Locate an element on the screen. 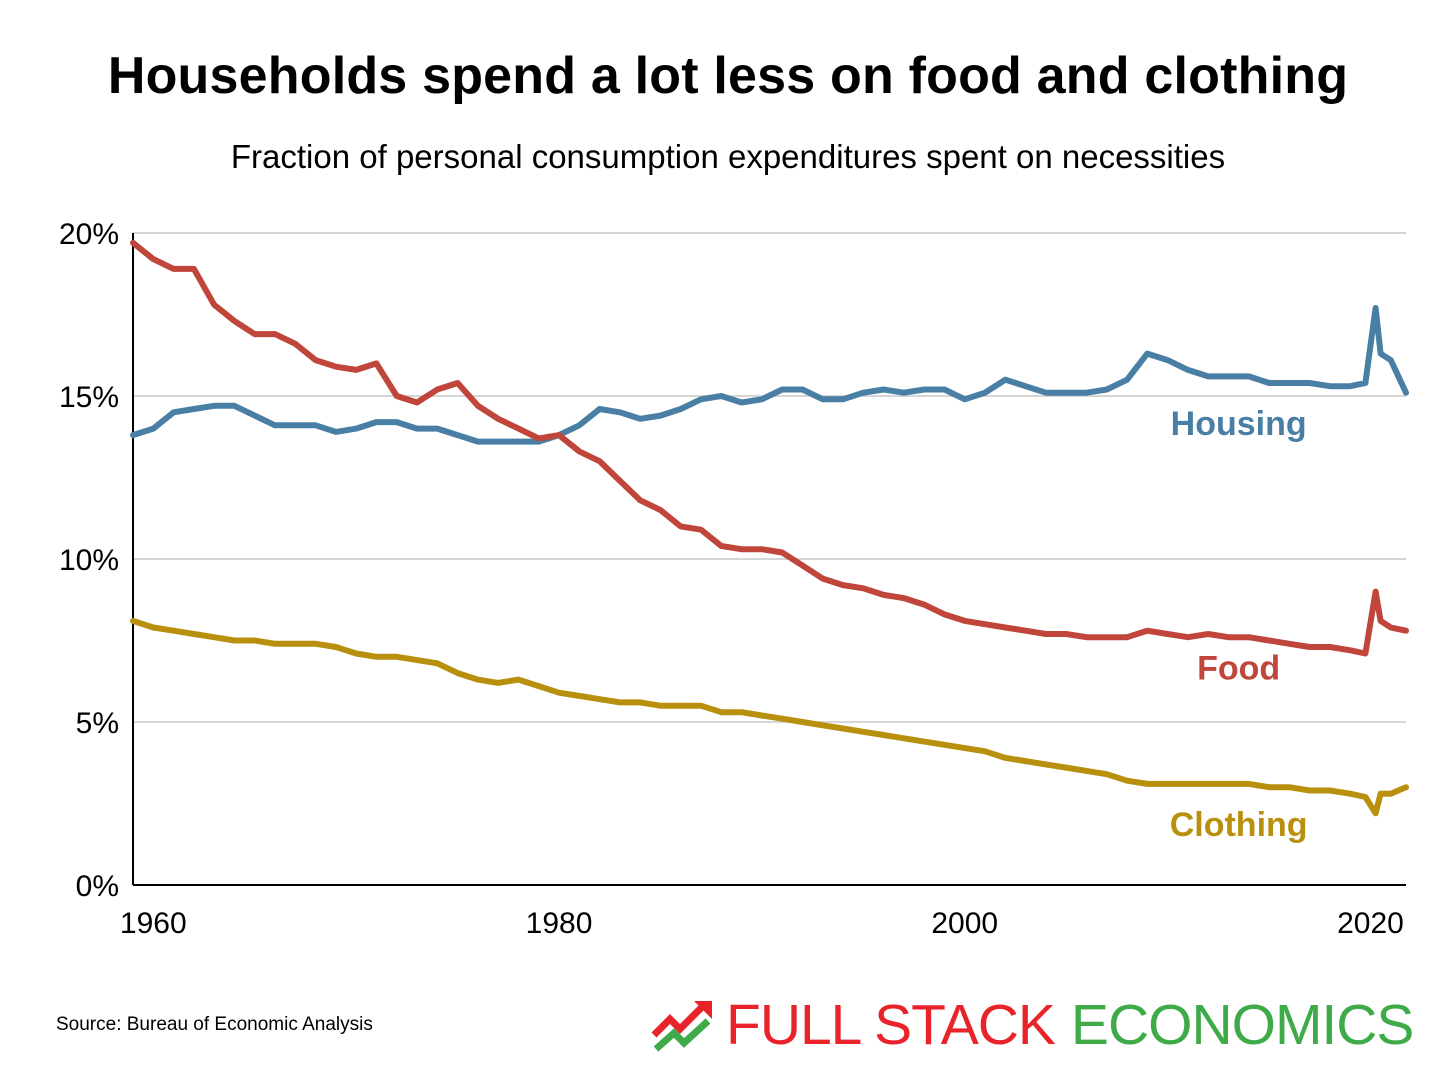 The height and width of the screenshot is (1092, 1456). source-note: Source: Bureau of Economic Analysis is located at coordinates (214, 1024).